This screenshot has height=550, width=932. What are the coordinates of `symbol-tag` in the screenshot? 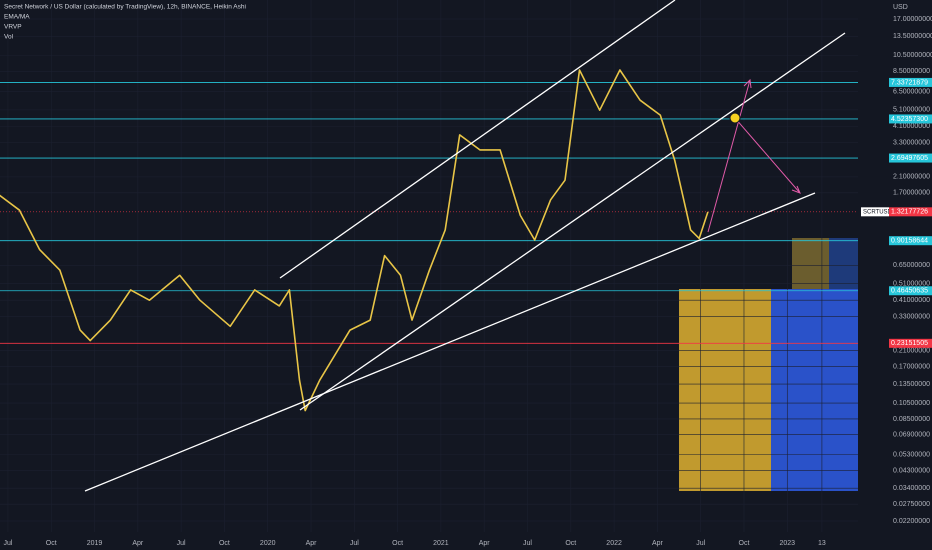 It's located at (875, 212).